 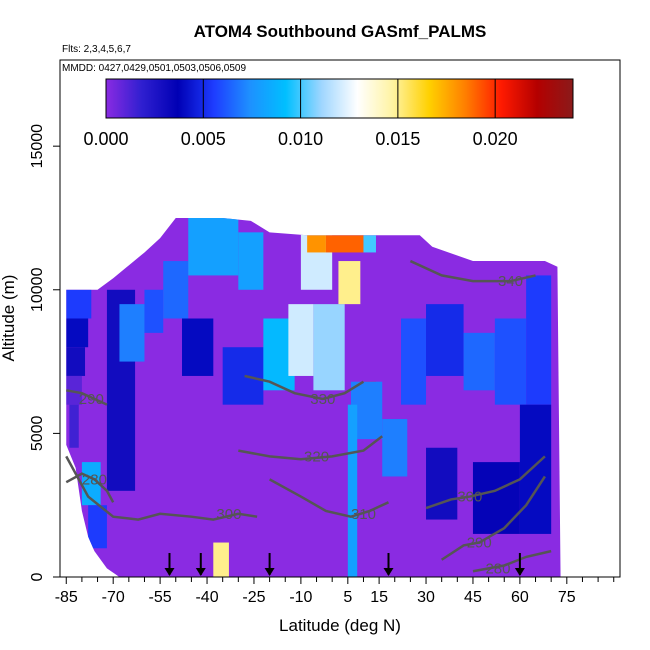 What do you see at coordinates (9, 318) in the screenshot?
I see `y-axis-label: Altitude (m)` at bounding box center [9, 318].